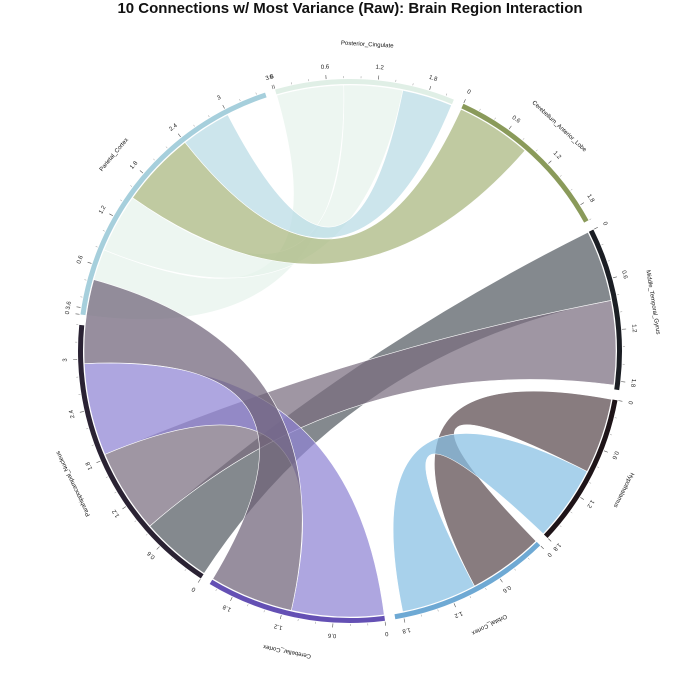 The width and height of the screenshot is (700, 700). I want to click on sector-ticks-0: 0 0.6 1.2 1.8, so click(358, 80).